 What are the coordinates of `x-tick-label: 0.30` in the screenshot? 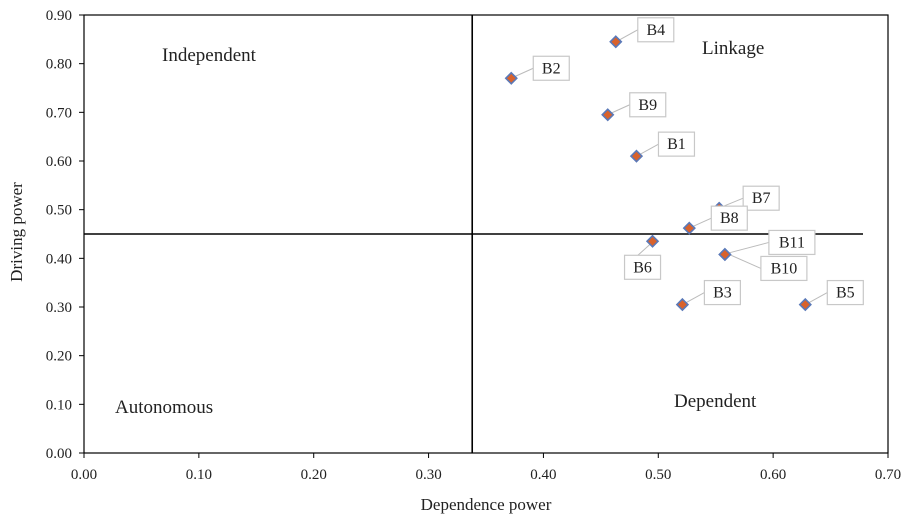 It's located at (428, 475).